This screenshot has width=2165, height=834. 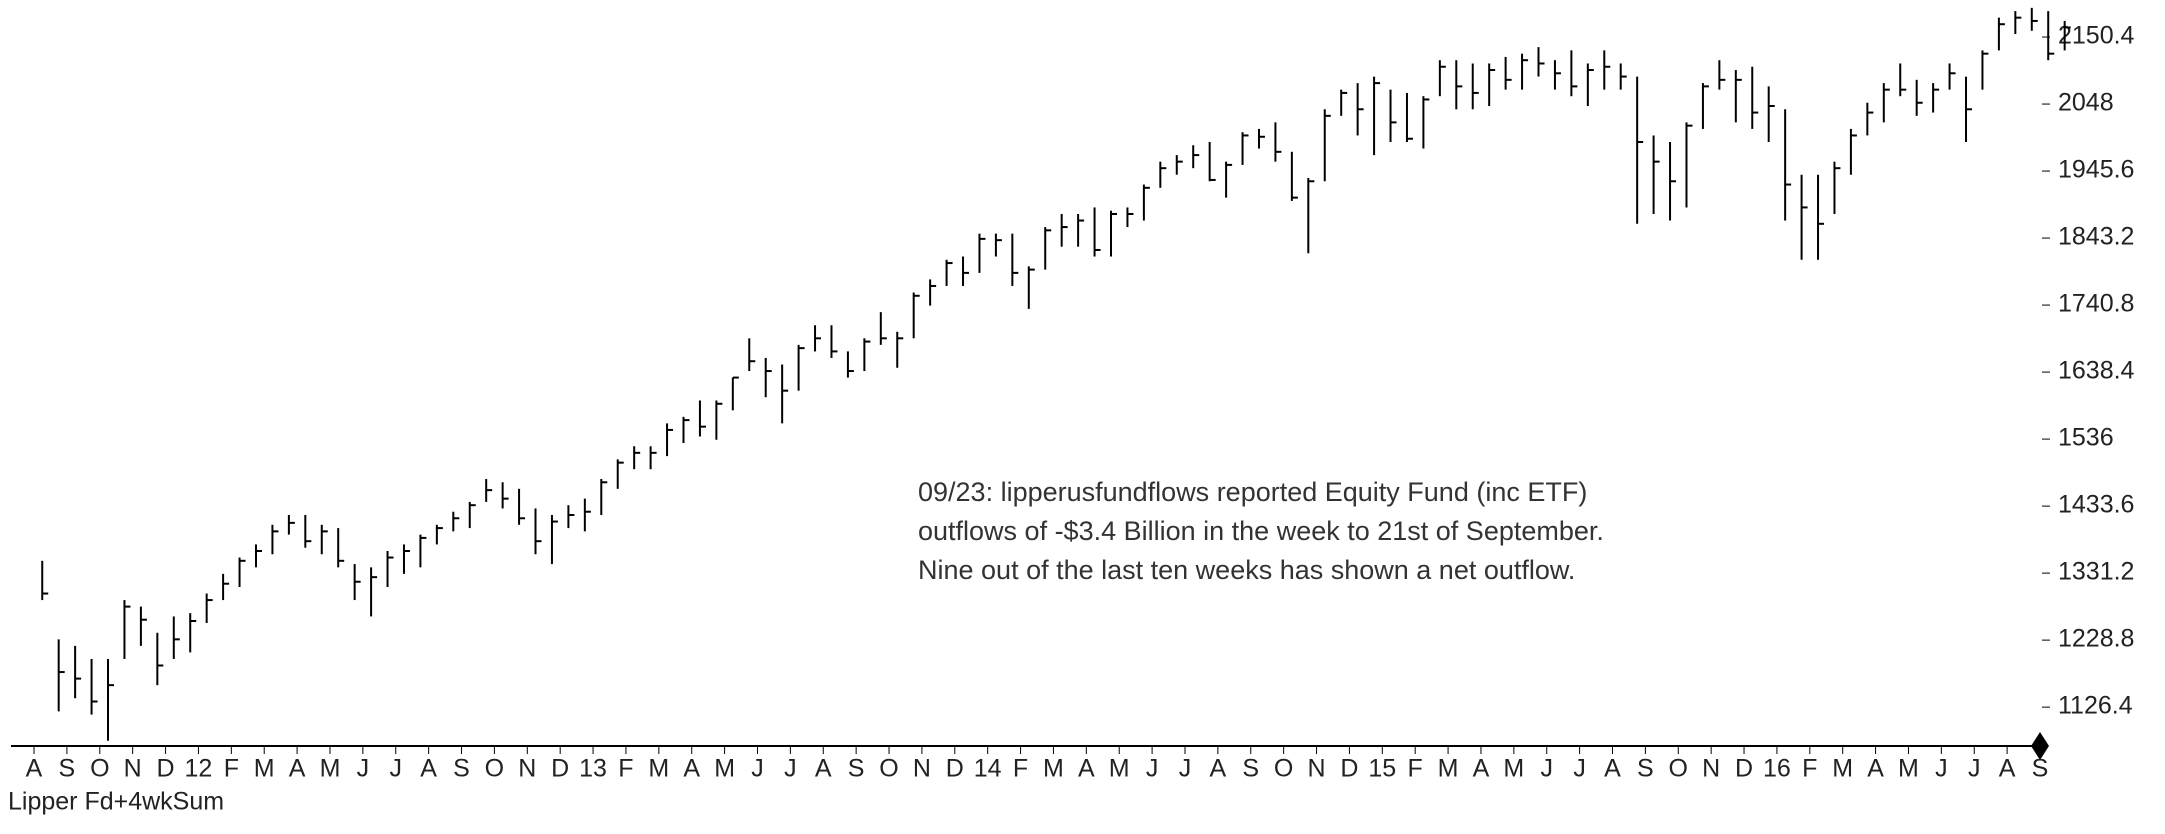 I want to click on x-tick-label: 12, so click(x=199, y=769).